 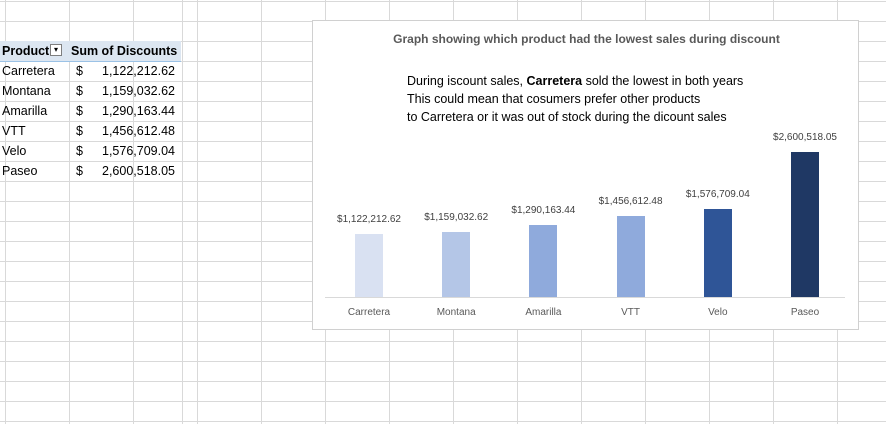 What do you see at coordinates (805, 224) in the screenshot?
I see `bar-paseo` at bounding box center [805, 224].